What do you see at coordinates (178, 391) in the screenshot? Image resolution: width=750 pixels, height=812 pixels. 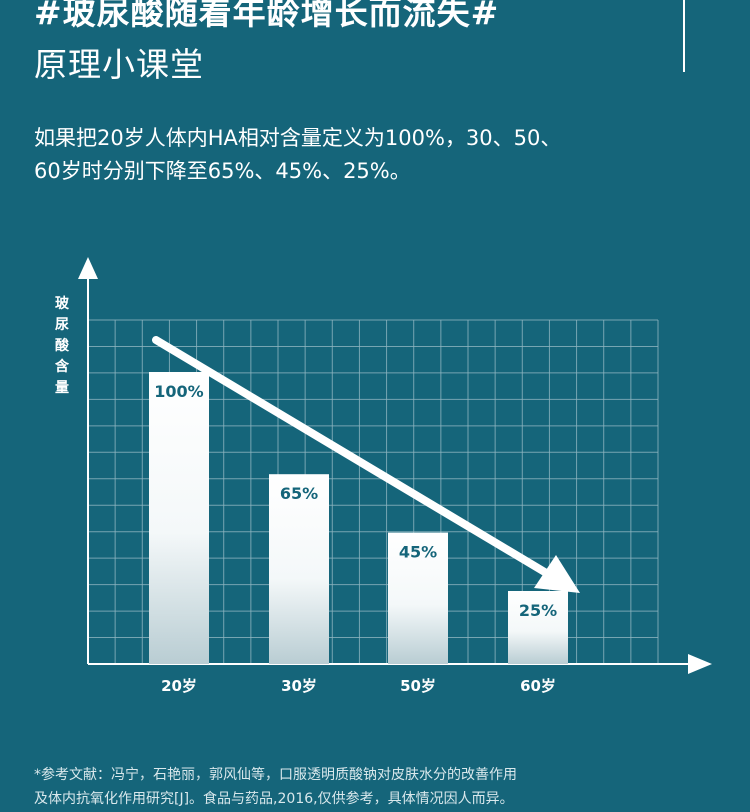 I see `bar-value-label: 100%` at bounding box center [178, 391].